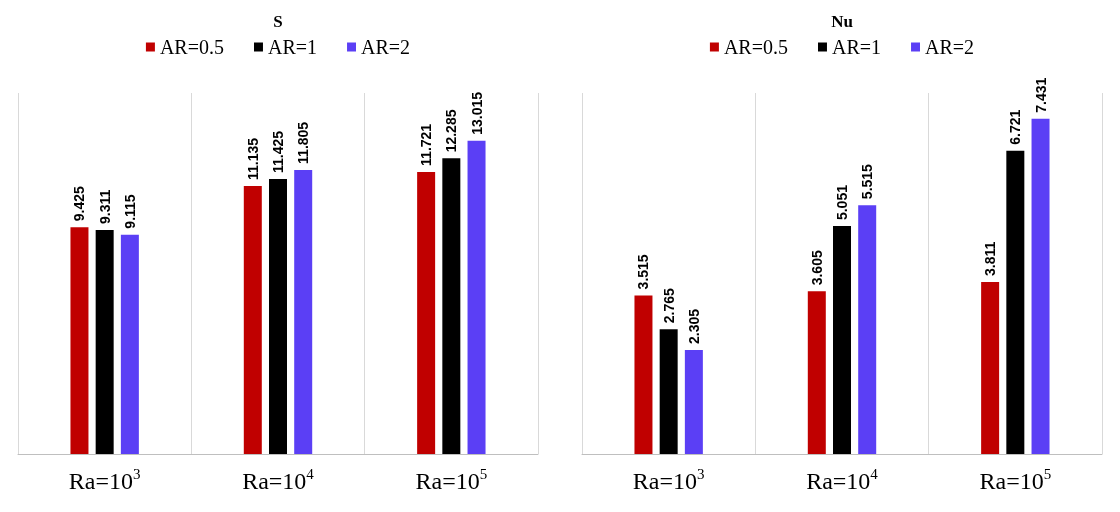 The width and height of the screenshot is (1120, 512). Describe the element at coordinates (842, 21) in the screenshot. I see `chart-title: Nu` at that location.